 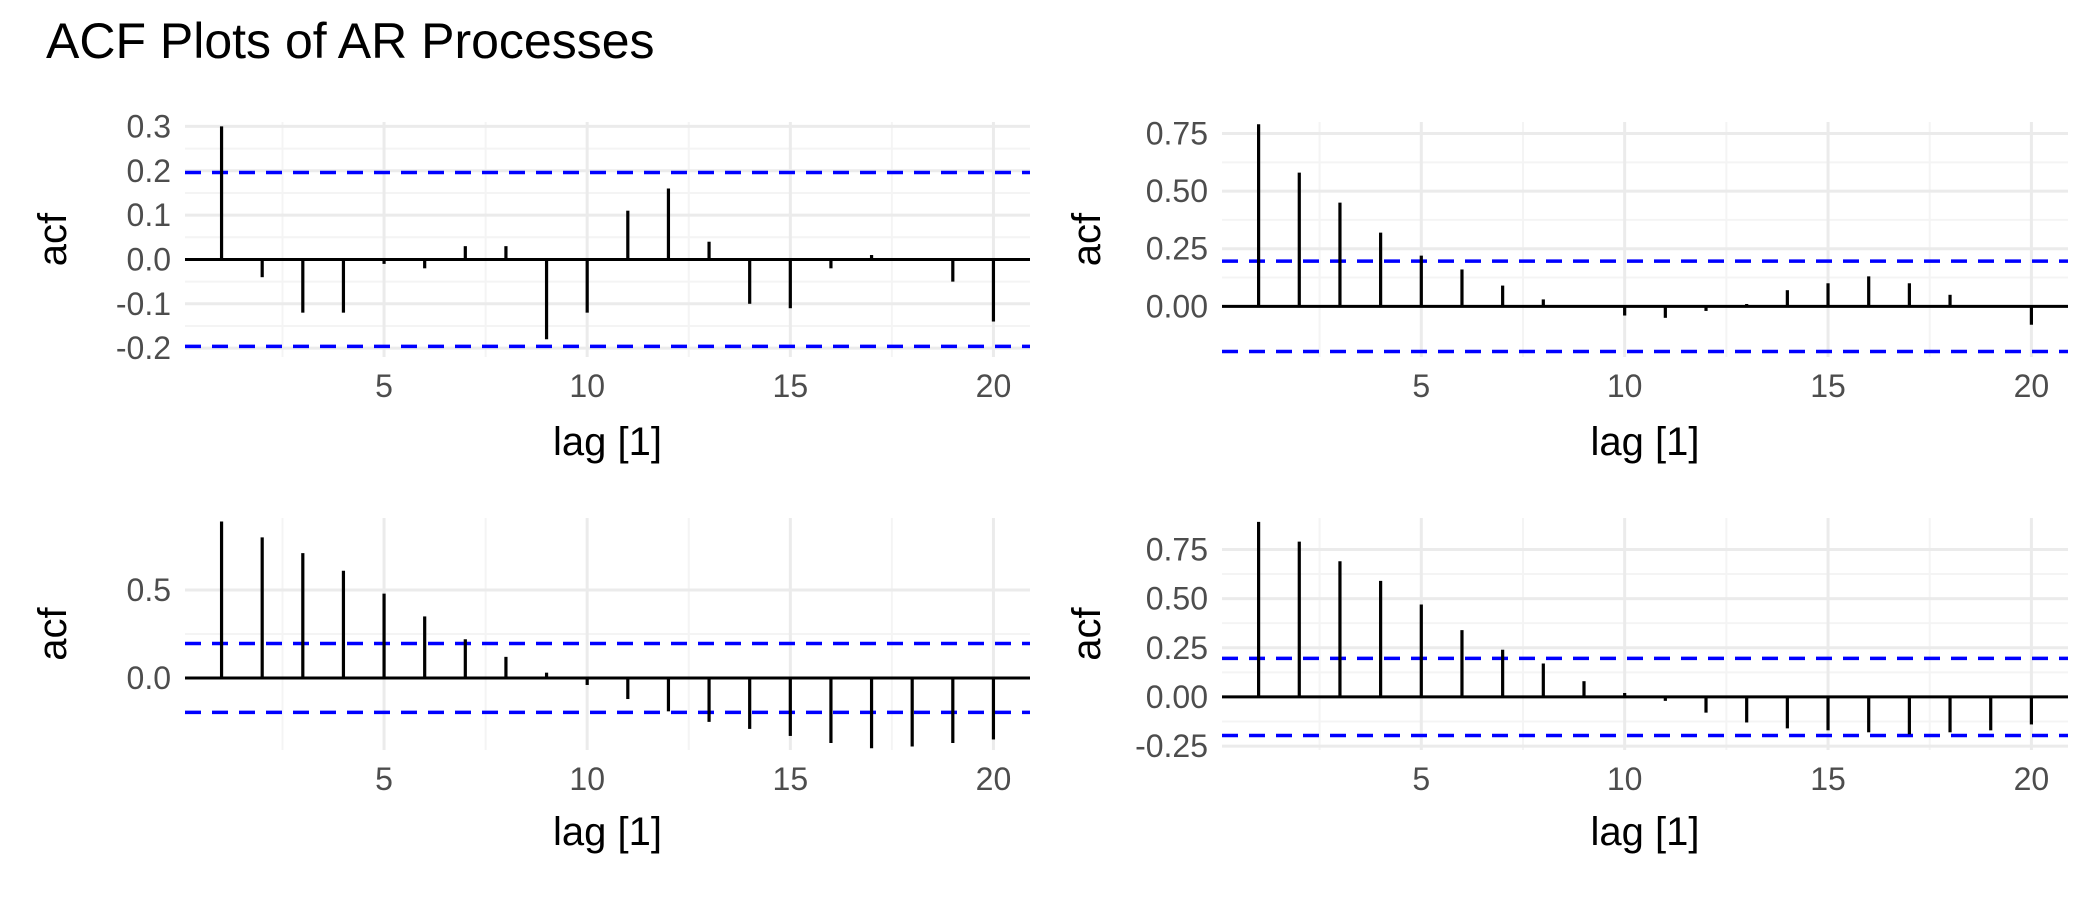 What do you see at coordinates (1171, 746) in the screenshot?
I see `y-tick-label: -0.25` at bounding box center [1171, 746].